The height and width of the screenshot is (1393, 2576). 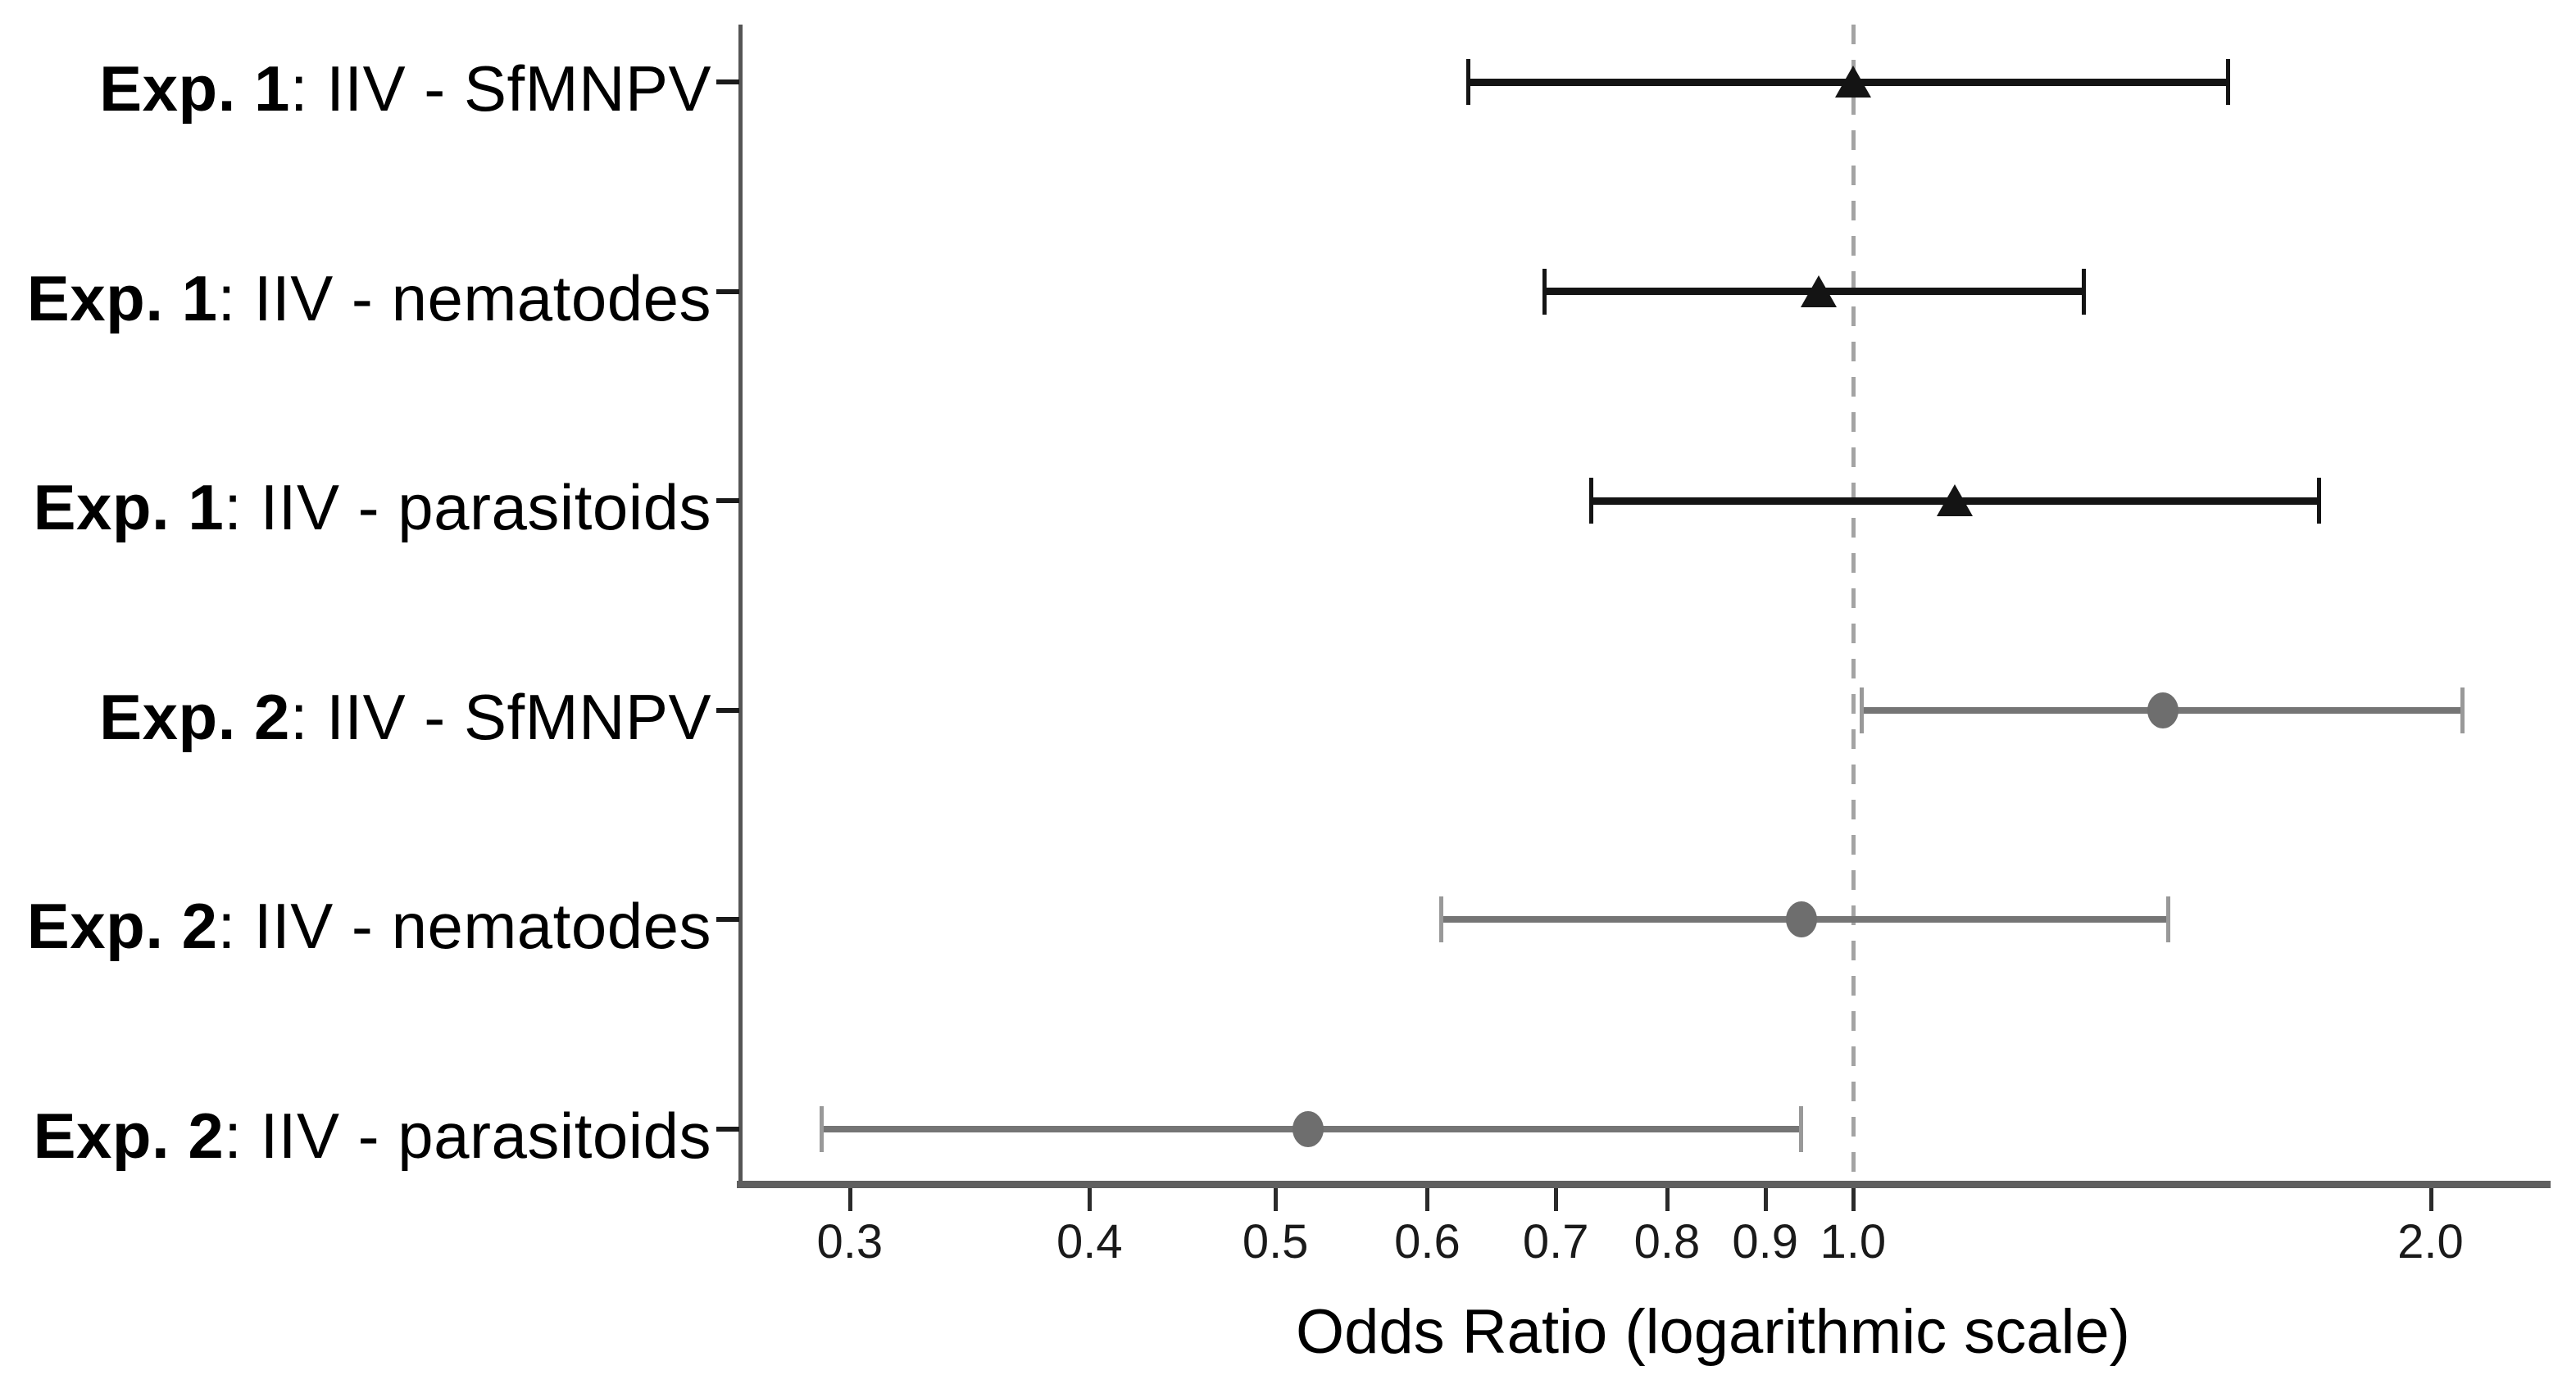 I want to click on row-label: Exp. 2: IIV - nematodes, so click(x=368, y=926).